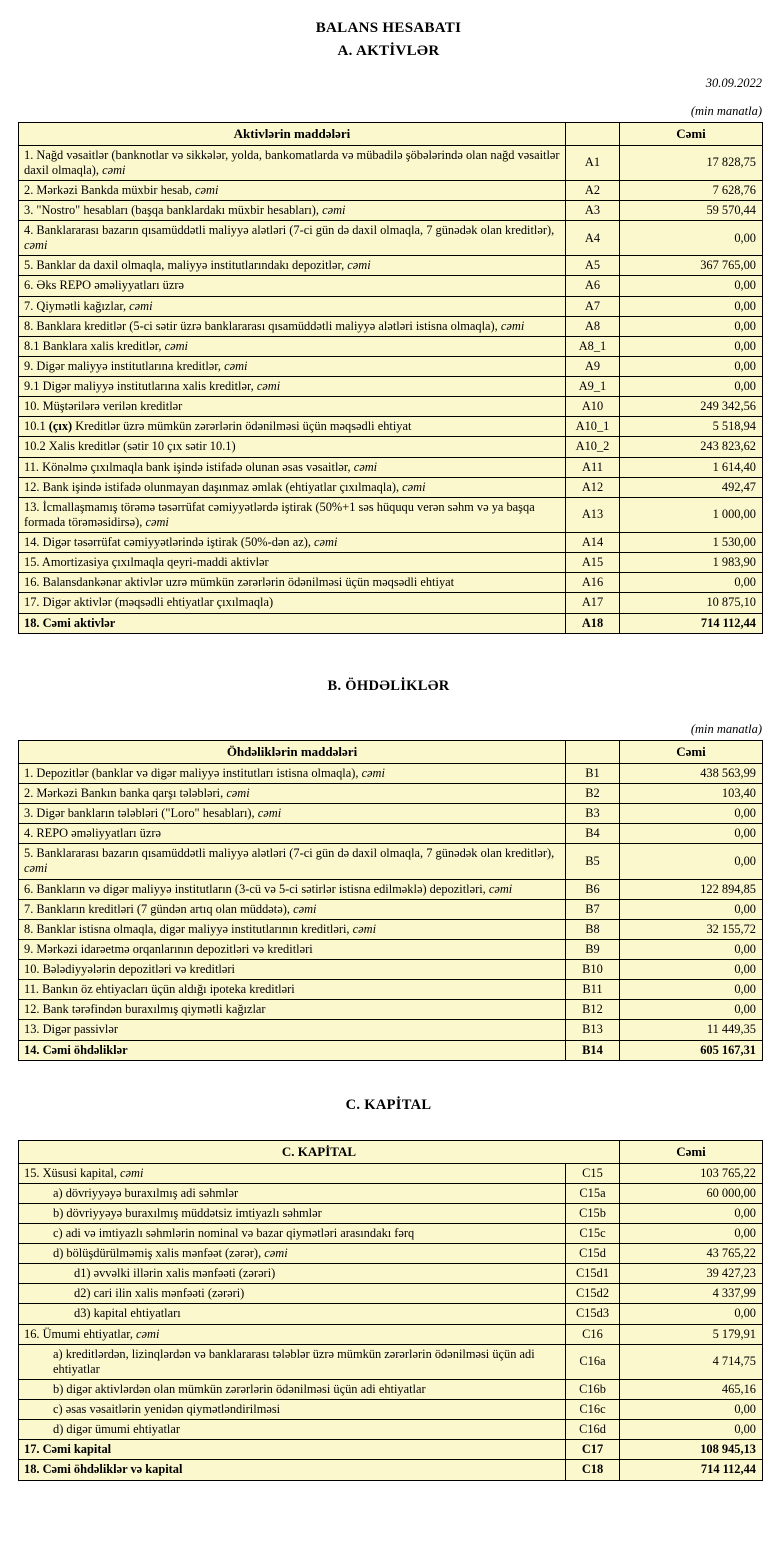 This screenshot has width=777, height=1552. I want to click on row-code: A9, so click(592, 366).